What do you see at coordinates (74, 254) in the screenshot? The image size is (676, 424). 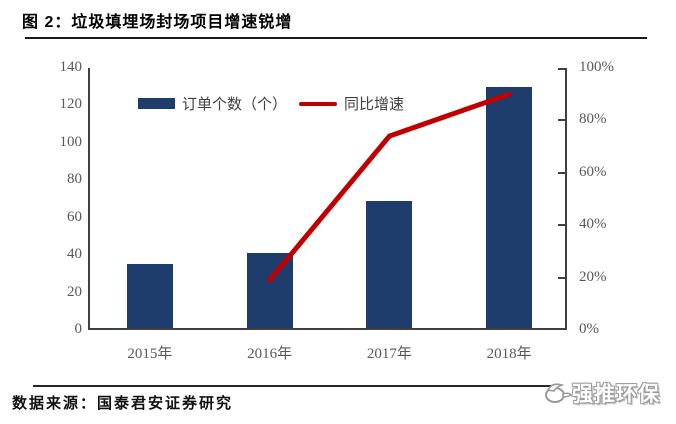 I see `left-axis-tick-40: 40` at bounding box center [74, 254].